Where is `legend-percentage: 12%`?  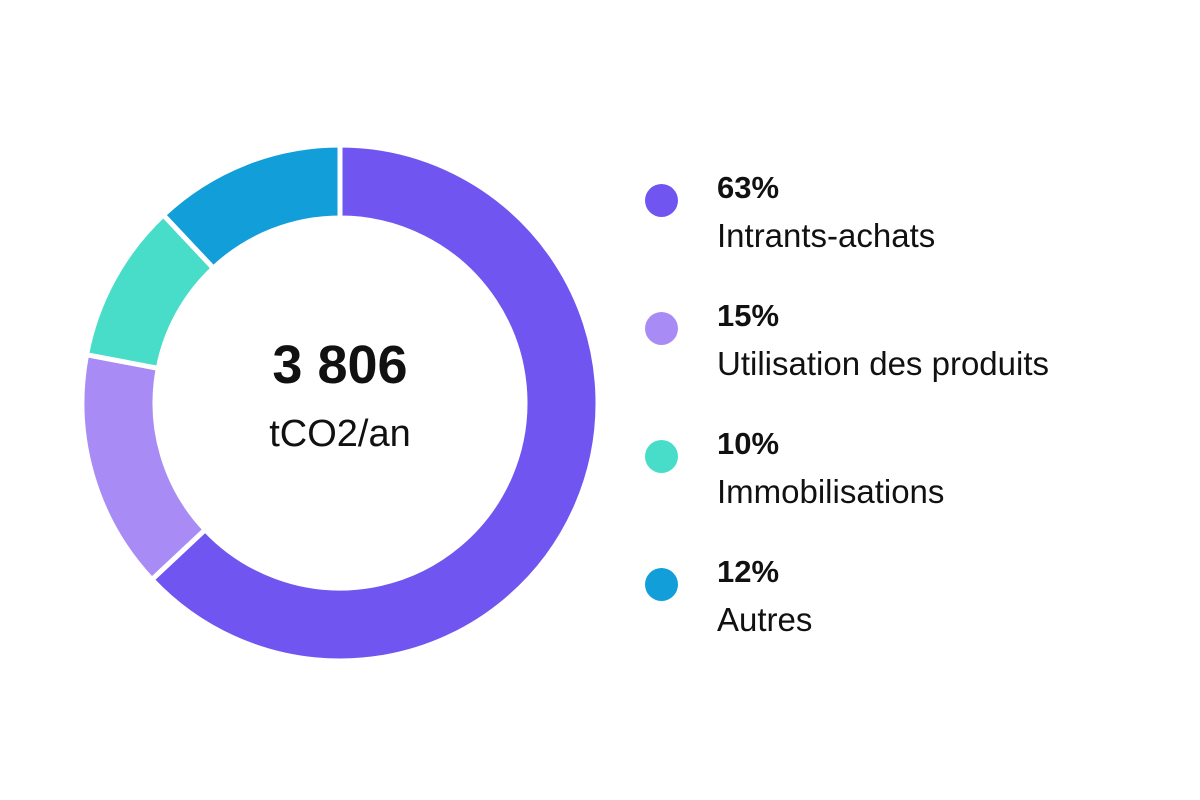 legend-percentage: 12% is located at coordinates (748, 571).